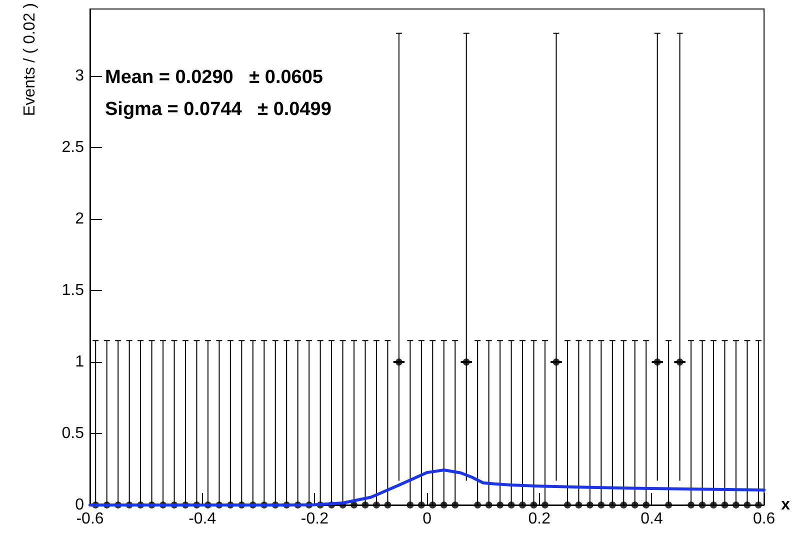 The image size is (793, 550). I want to click on x-axis-title: x, so click(785, 505).